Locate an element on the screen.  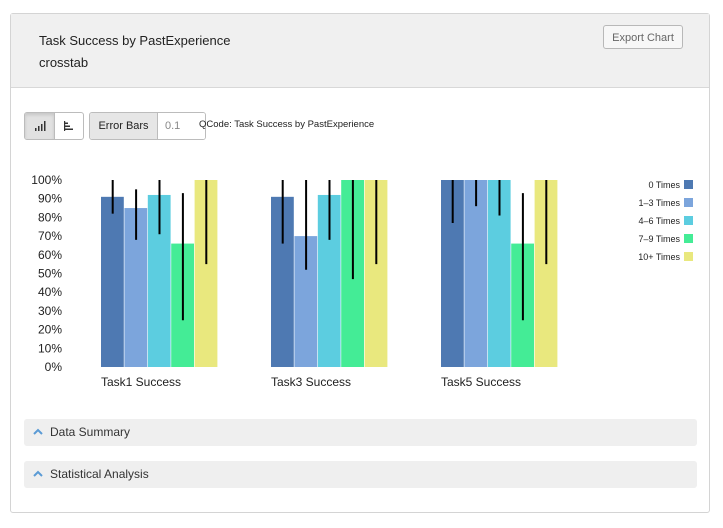
y-tick-label: 50% is located at coordinates (50, 274).